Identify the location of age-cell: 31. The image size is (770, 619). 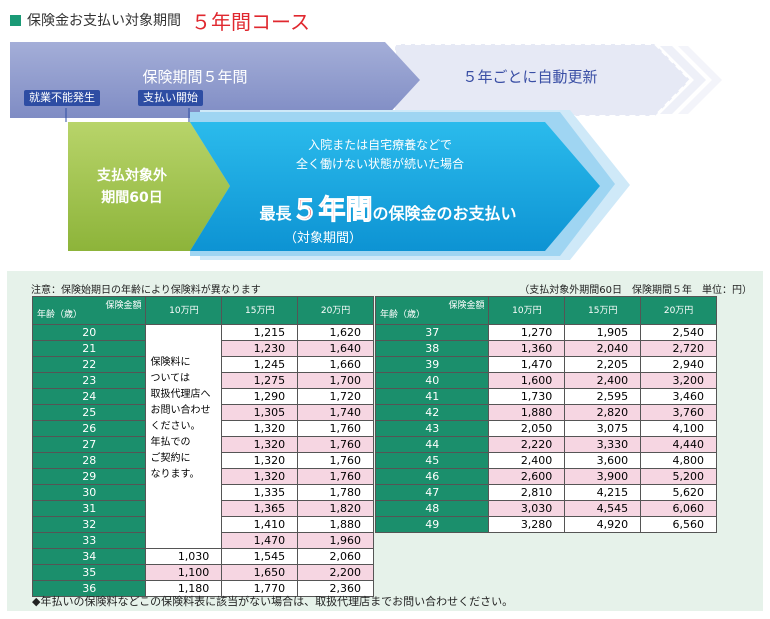
(89, 508).